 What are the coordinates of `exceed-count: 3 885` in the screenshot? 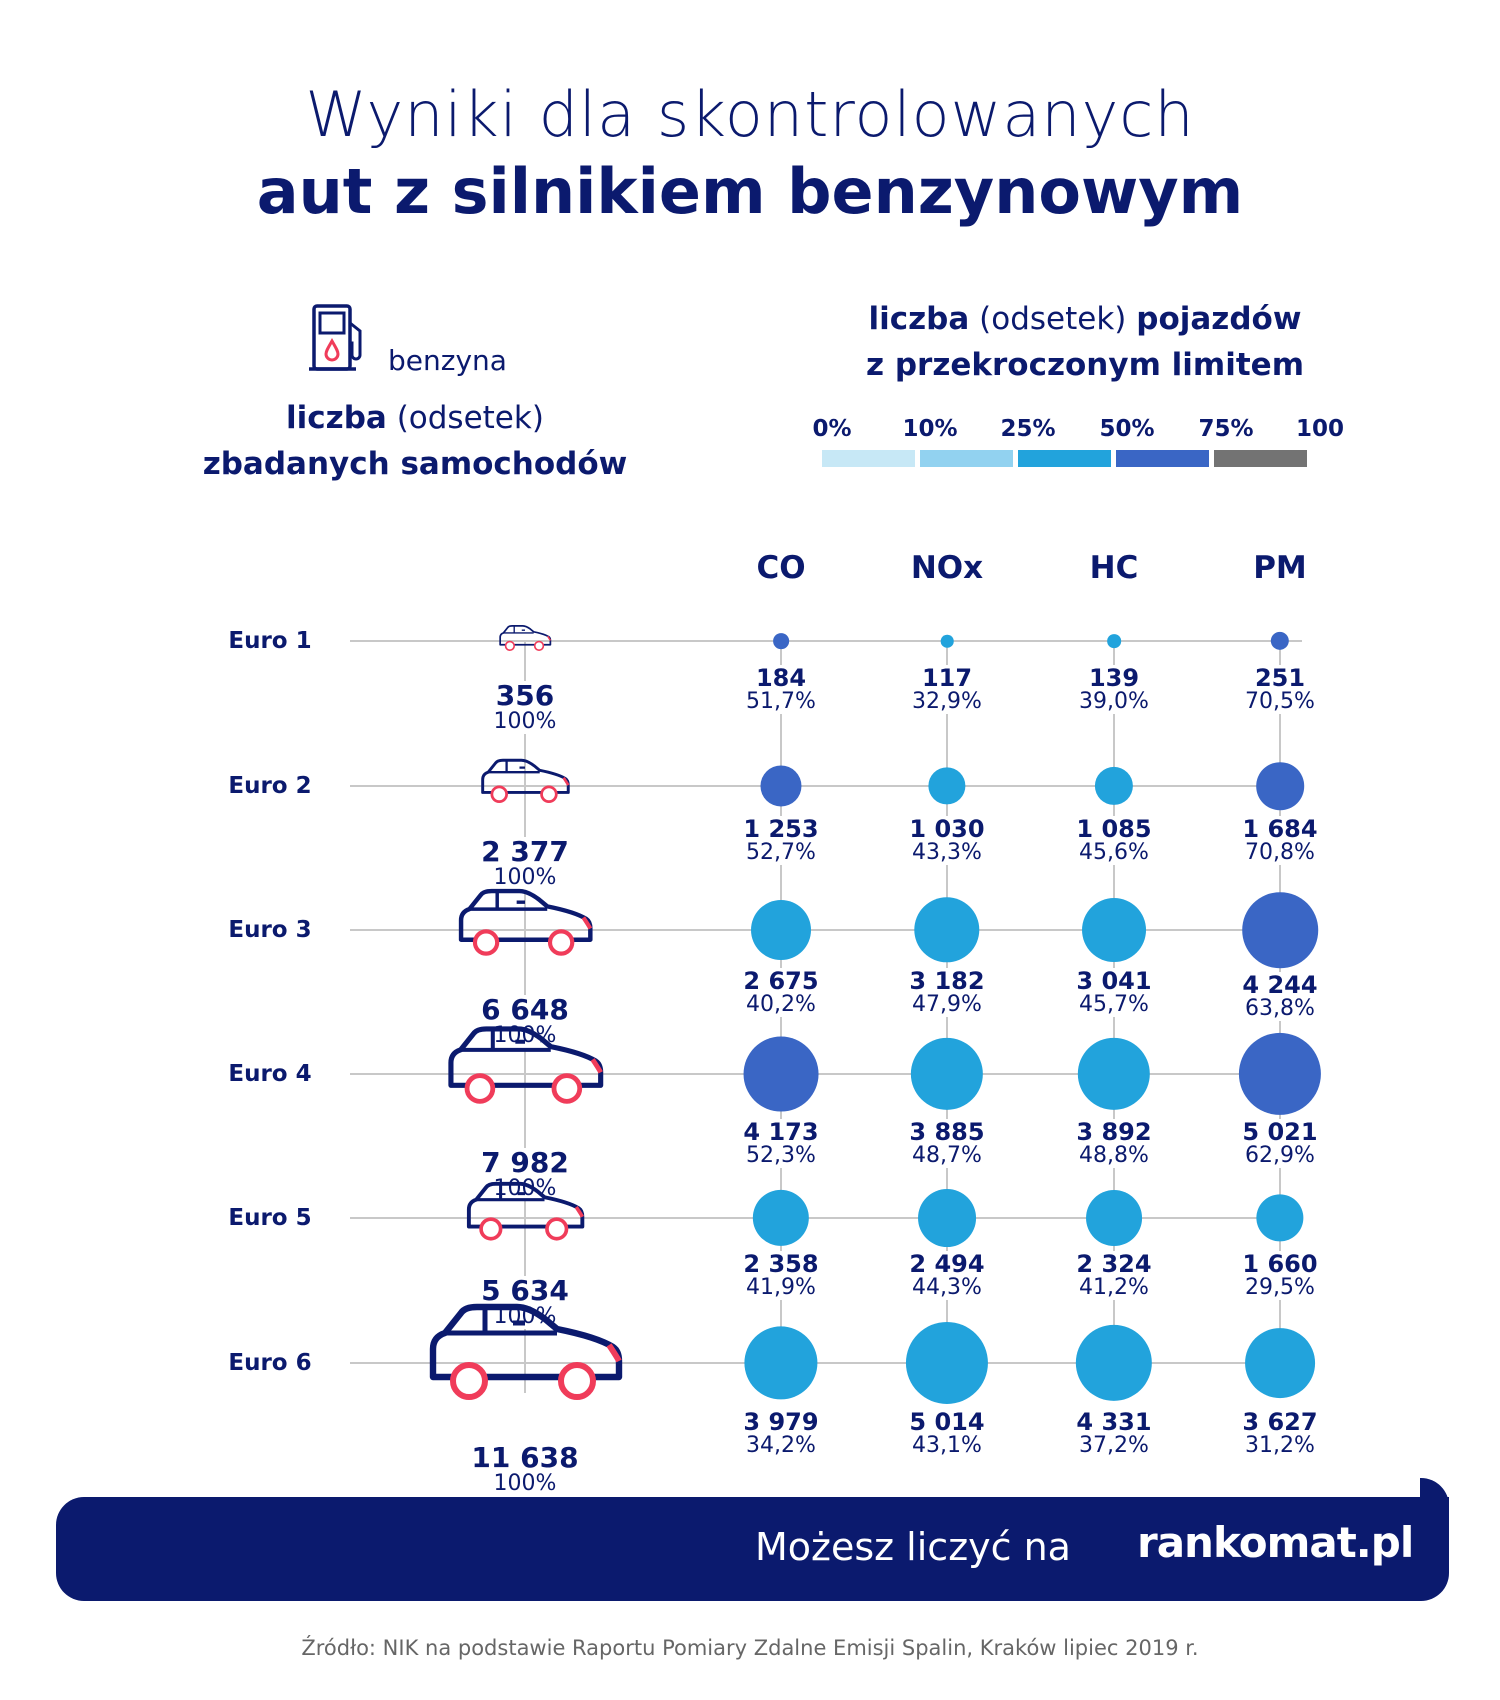 It's located at (947, 1132).